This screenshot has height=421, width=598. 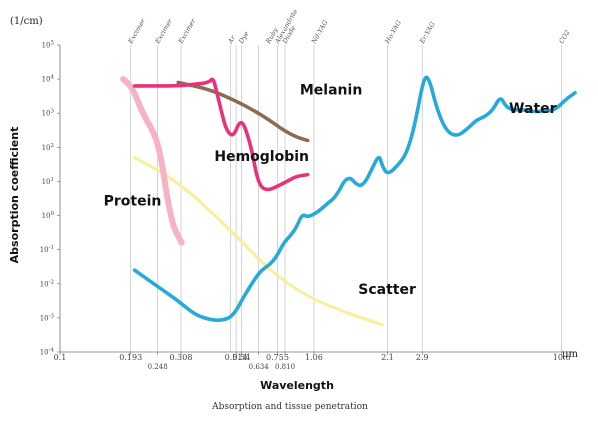 I want to click on x-tick-label-4: 0.514, so click(x=236, y=357).